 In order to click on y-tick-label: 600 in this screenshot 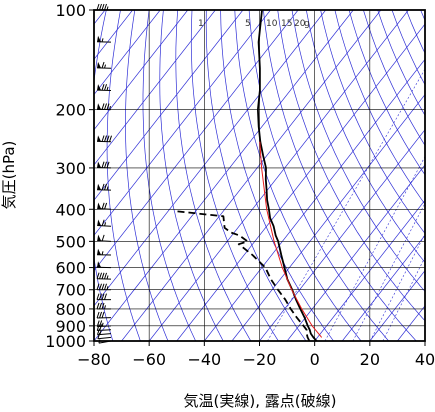, I will do `click(70, 268)`.